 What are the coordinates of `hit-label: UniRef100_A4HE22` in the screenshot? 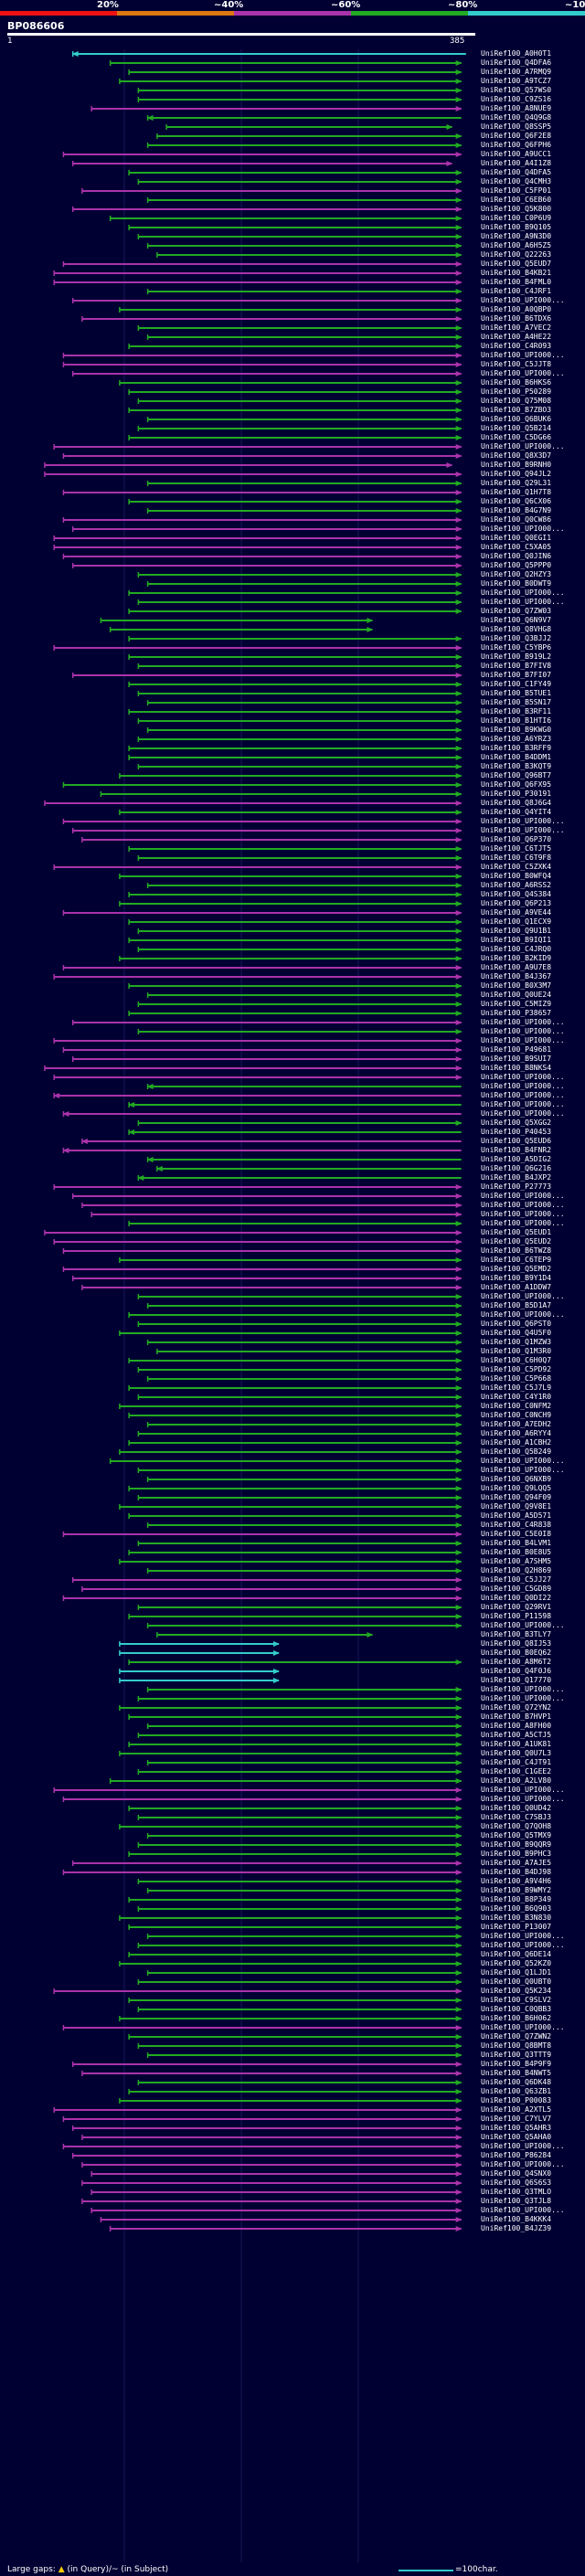 It's located at (516, 337).